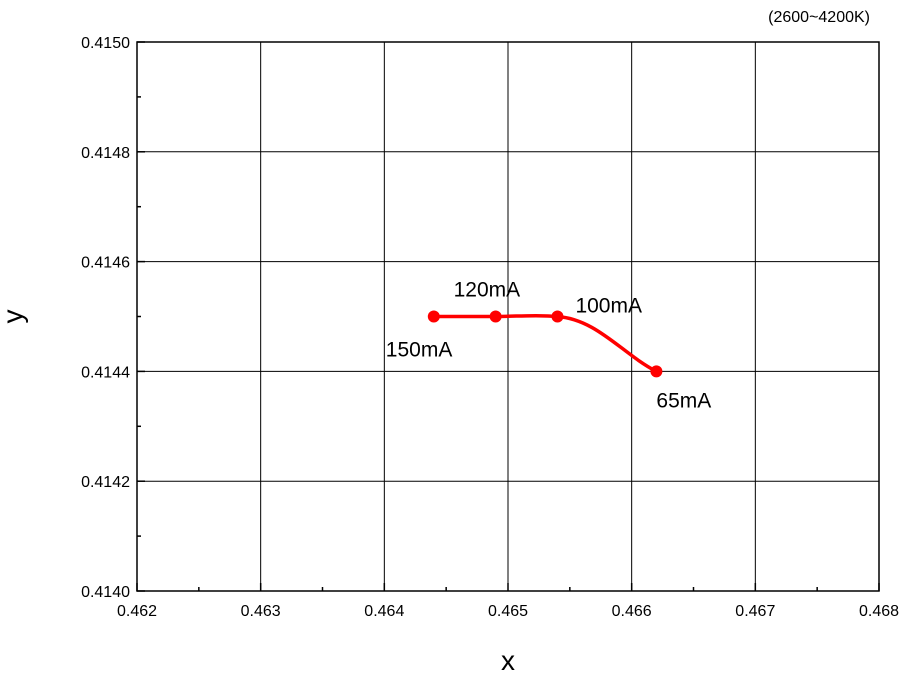 The width and height of the screenshot is (911, 676). What do you see at coordinates (105, 482) in the screenshot?
I see `y-tick-label: 0.4142` at bounding box center [105, 482].